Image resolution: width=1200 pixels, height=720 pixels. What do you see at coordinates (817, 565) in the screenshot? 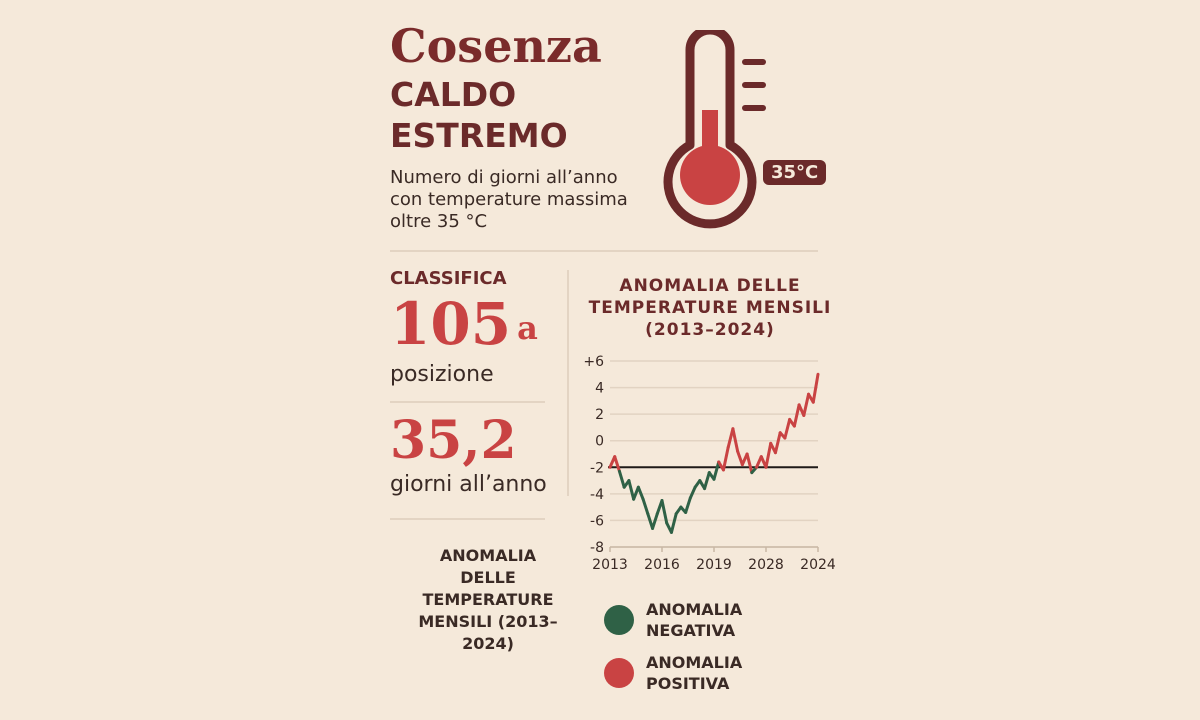
I see `x-tick-label: 2024` at bounding box center [817, 565].